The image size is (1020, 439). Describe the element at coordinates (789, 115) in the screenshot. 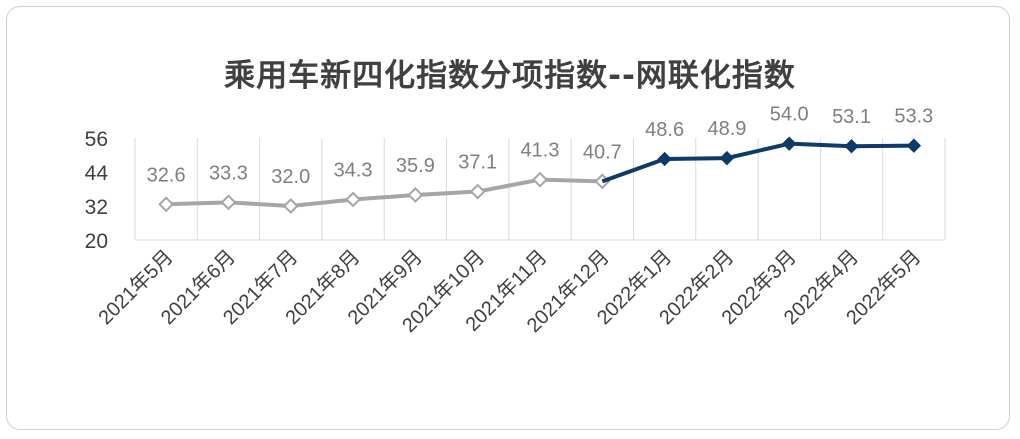

I see `data-label: 54.0` at that location.